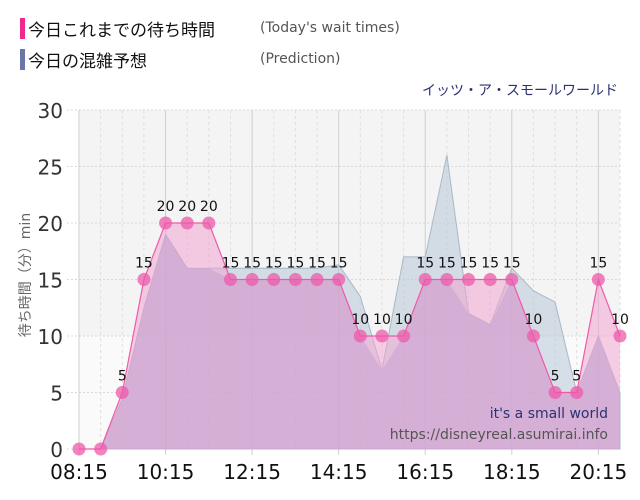 Image resolution: width=640 pixels, height=500 pixels. I want to click on x-tick-label: 14:15, so click(339, 472).